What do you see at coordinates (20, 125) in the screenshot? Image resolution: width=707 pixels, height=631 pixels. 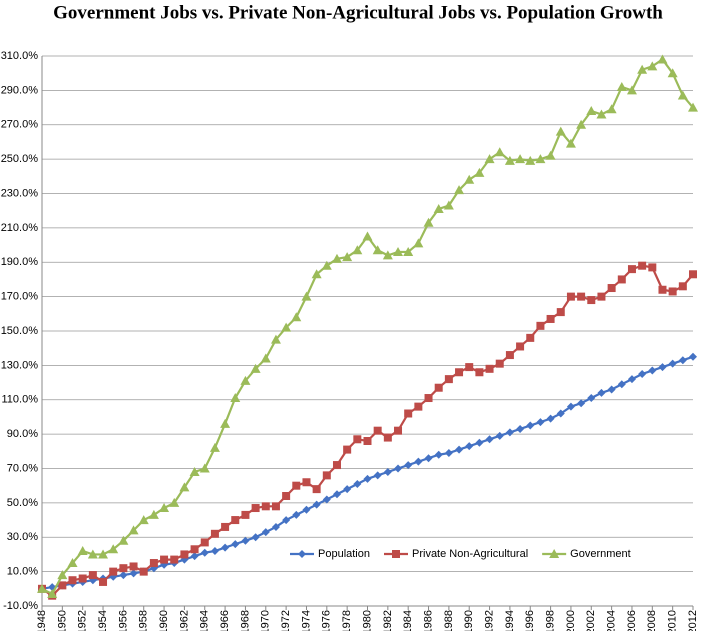 I see `y-tick-label: 270.0%` at bounding box center [20, 125].